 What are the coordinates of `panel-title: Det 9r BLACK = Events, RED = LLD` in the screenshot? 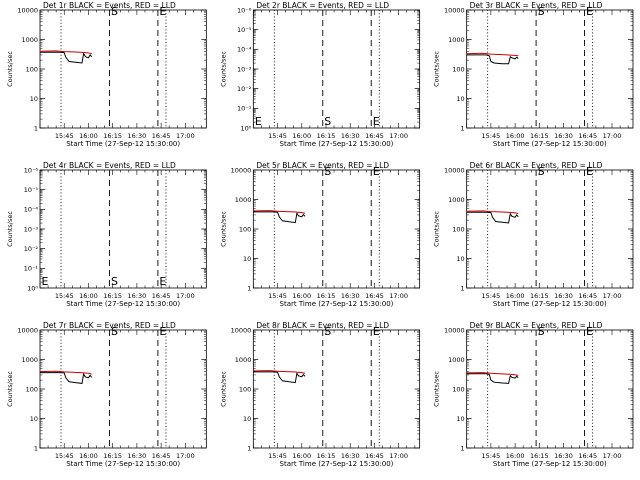 It's located at (536, 325).